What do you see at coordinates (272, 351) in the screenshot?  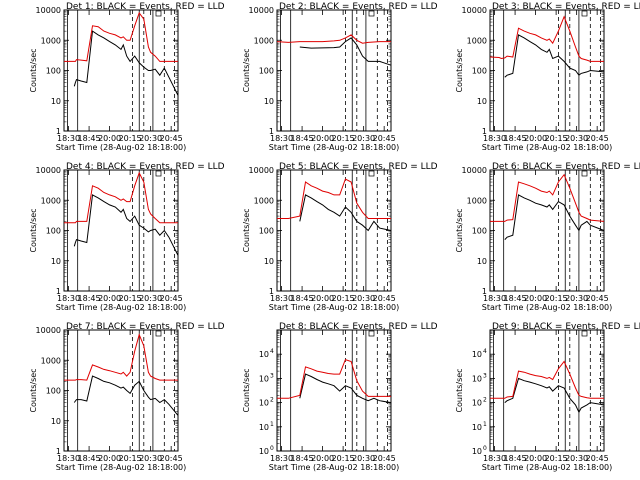 I see `y-tick-exponent: 4` at bounding box center [272, 351].